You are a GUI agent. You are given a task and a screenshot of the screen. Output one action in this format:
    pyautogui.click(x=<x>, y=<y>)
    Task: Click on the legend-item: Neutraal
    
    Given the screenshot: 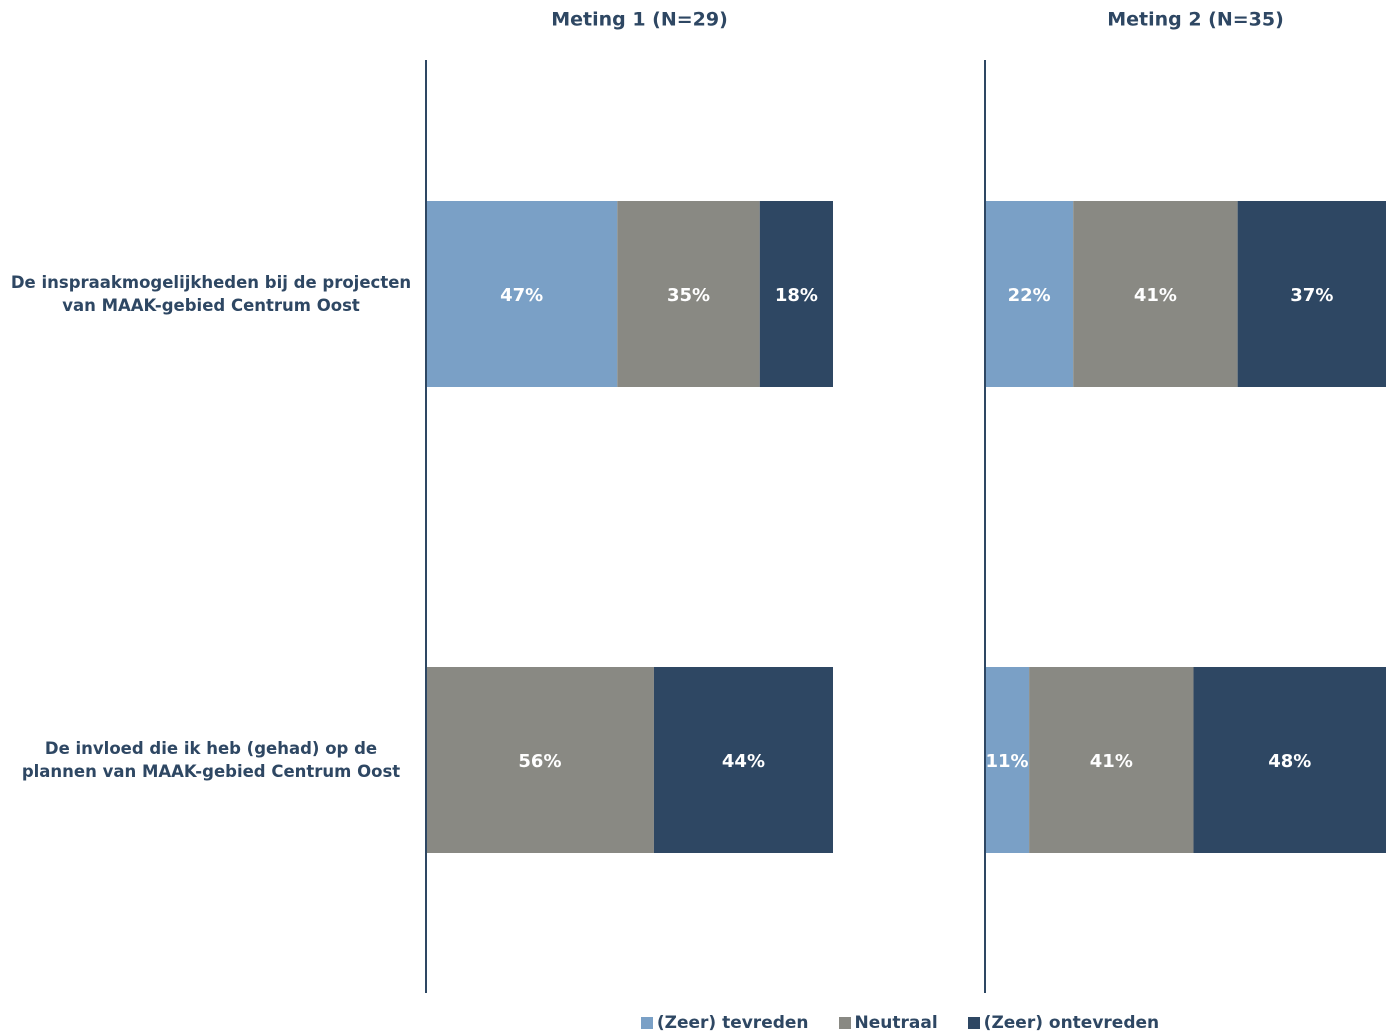 What is the action you would take?
    pyautogui.click(x=888, y=1023)
    